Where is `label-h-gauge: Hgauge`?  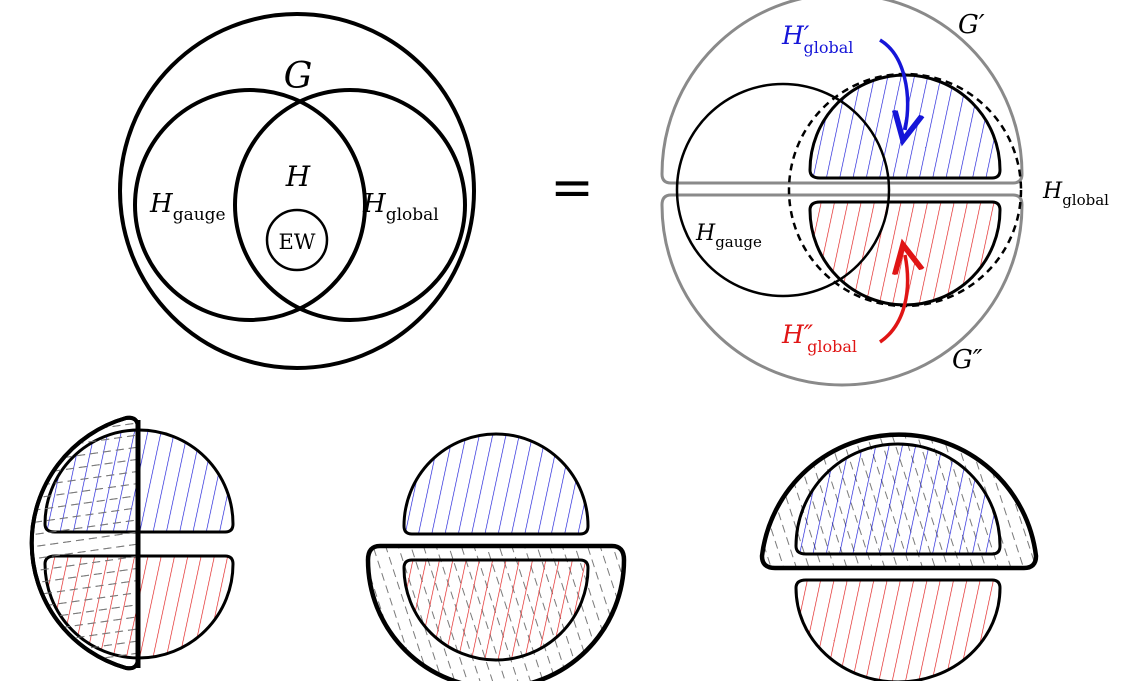
label-h-gauge: Hgauge is located at coordinates (187, 207).